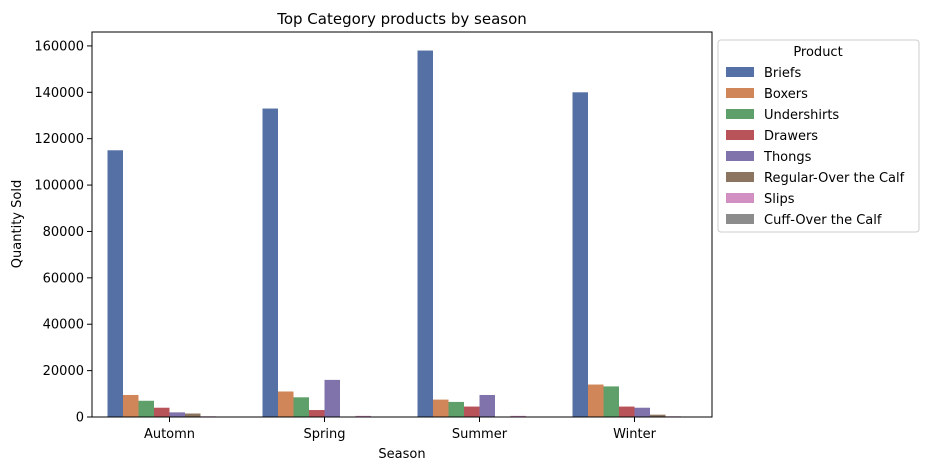  Describe the element at coordinates (17, 224) in the screenshot. I see `y-axis-label: Quantity Sold` at that location.